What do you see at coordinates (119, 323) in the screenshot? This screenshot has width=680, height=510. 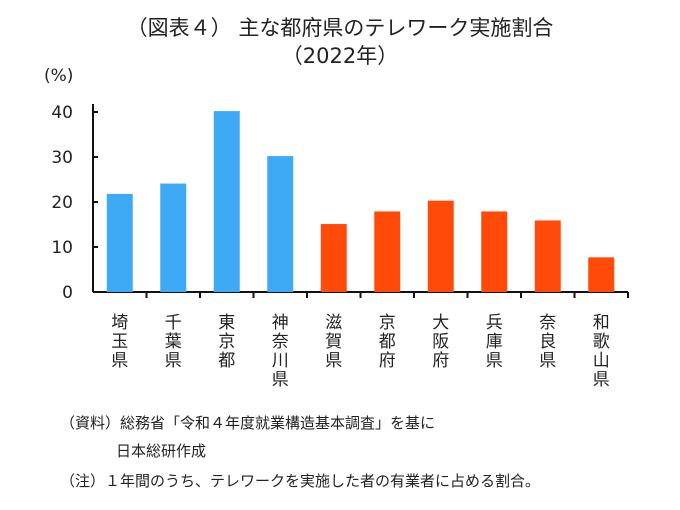 I see `x-tick-label: 埼` at bounding box center [119, 323].